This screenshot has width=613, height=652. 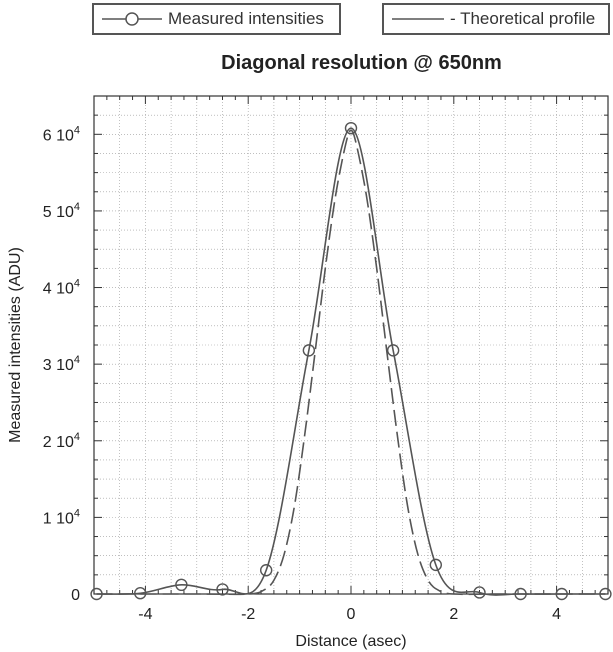 What do you see at coordinates (523, 18) in the screenshot?
I see `legend-label-theoretical: - Theoretical profile` at bounding box center [523, 18].